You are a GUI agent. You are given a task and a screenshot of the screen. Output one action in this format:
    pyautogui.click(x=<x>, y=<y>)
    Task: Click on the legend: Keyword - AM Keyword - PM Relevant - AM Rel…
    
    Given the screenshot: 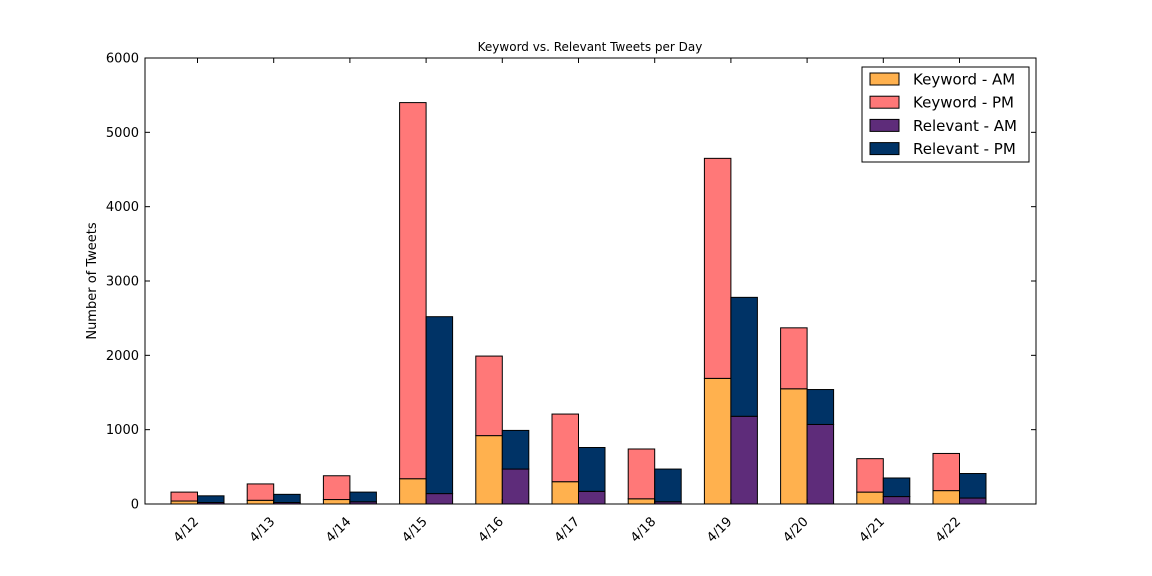 What is the action you would take?
    pyautogui.click(x=945, y=114)
    